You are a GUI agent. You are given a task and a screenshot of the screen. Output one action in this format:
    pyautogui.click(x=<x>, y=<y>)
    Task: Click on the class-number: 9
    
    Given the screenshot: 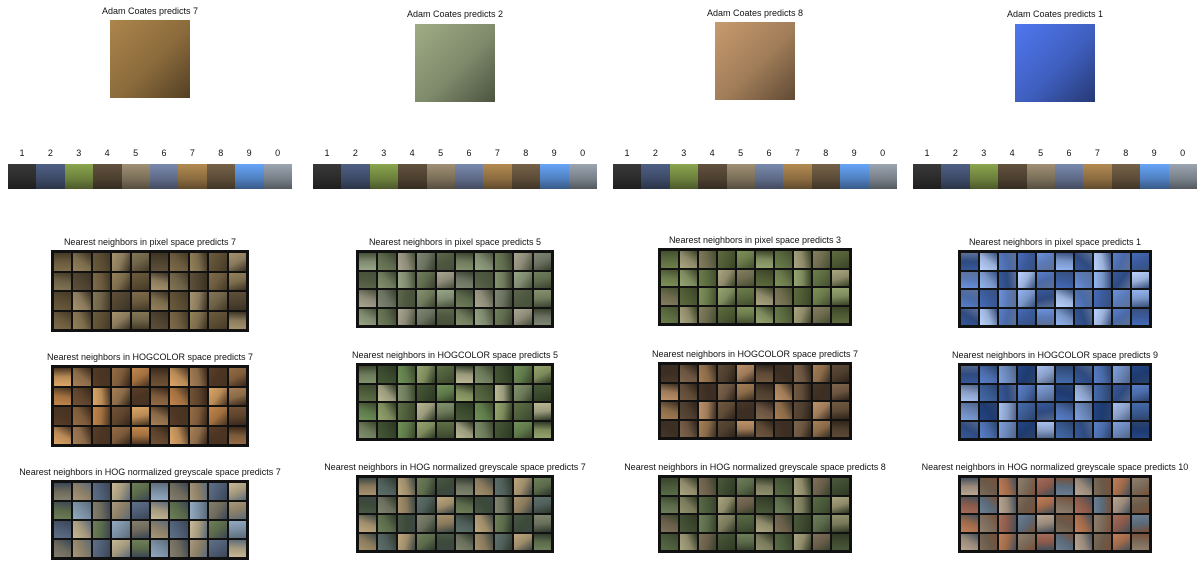 What is the action you would take?
    pyautogui.click(x=854, y=153)
    